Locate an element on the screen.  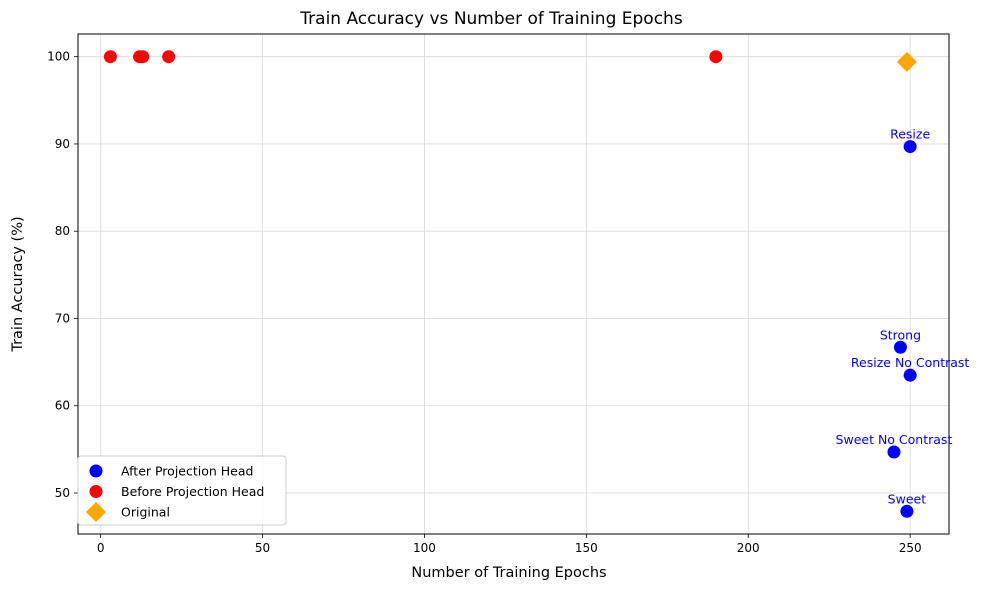
x-tick-label: 150 is located at coordinates (586, 548).